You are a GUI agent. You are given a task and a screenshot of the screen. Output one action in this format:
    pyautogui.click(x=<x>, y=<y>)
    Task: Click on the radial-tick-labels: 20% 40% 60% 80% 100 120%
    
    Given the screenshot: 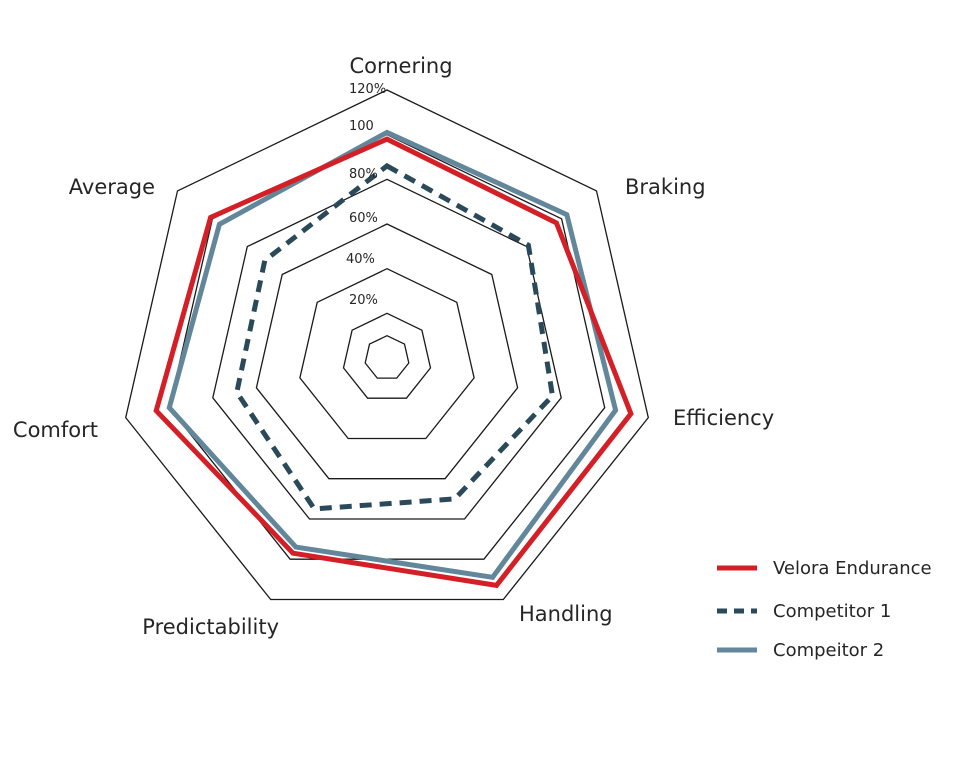 What is the action you would take?
    pyautogui.click(x=366, y=195)
    